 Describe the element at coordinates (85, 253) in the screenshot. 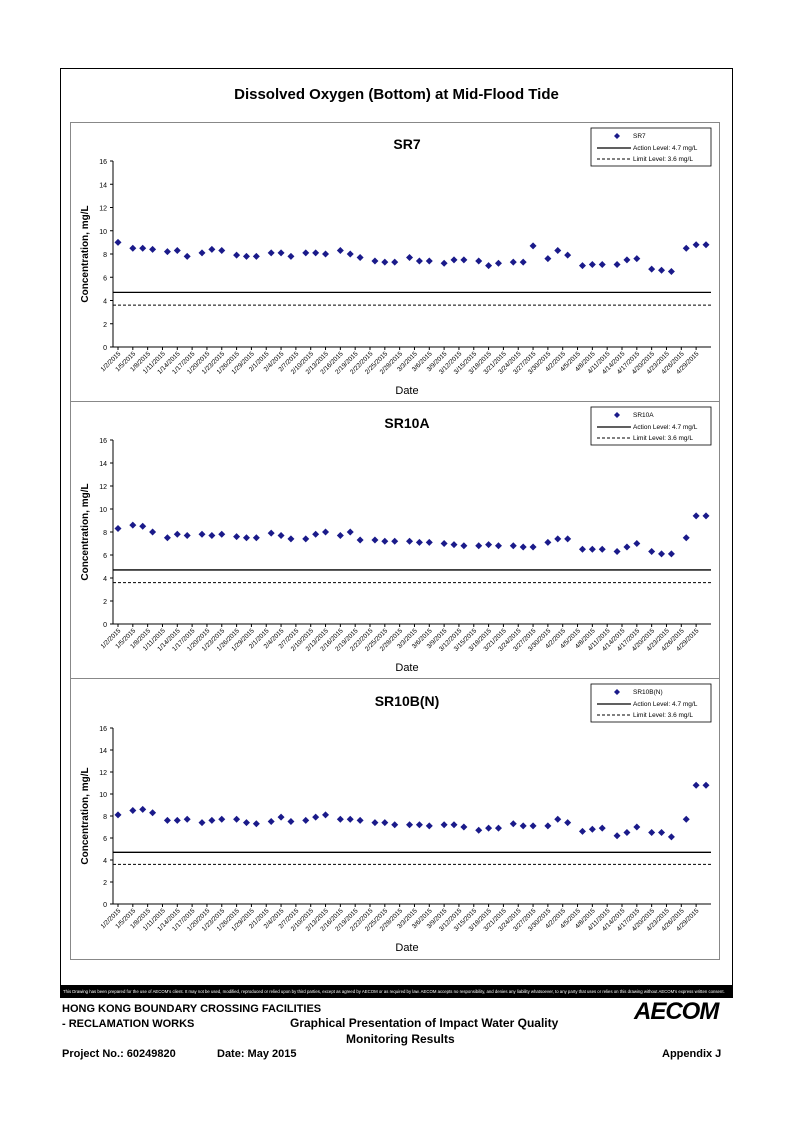

I see `y-axis-label: Concentration, mg/L` at that location.